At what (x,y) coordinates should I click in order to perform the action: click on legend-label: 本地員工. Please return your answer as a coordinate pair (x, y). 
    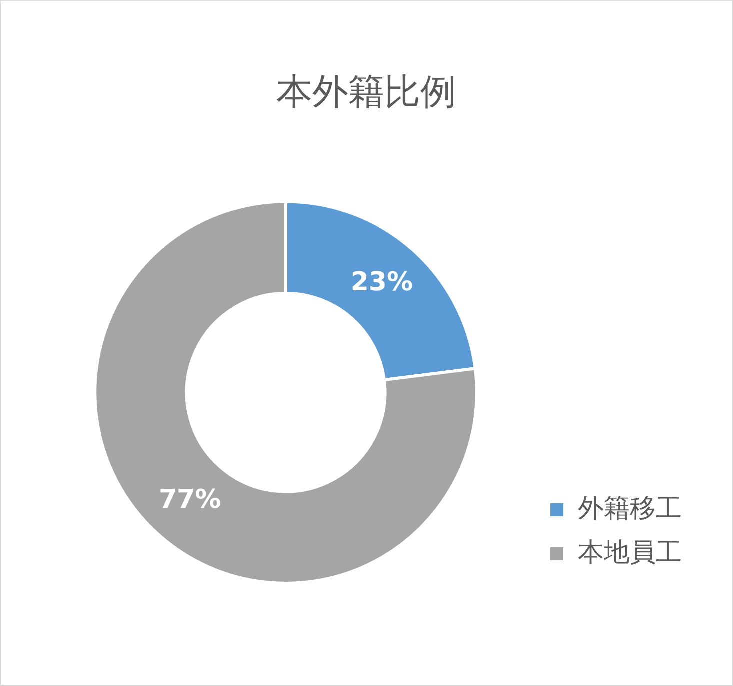
    Looking at the image, I should click on (630, 553).